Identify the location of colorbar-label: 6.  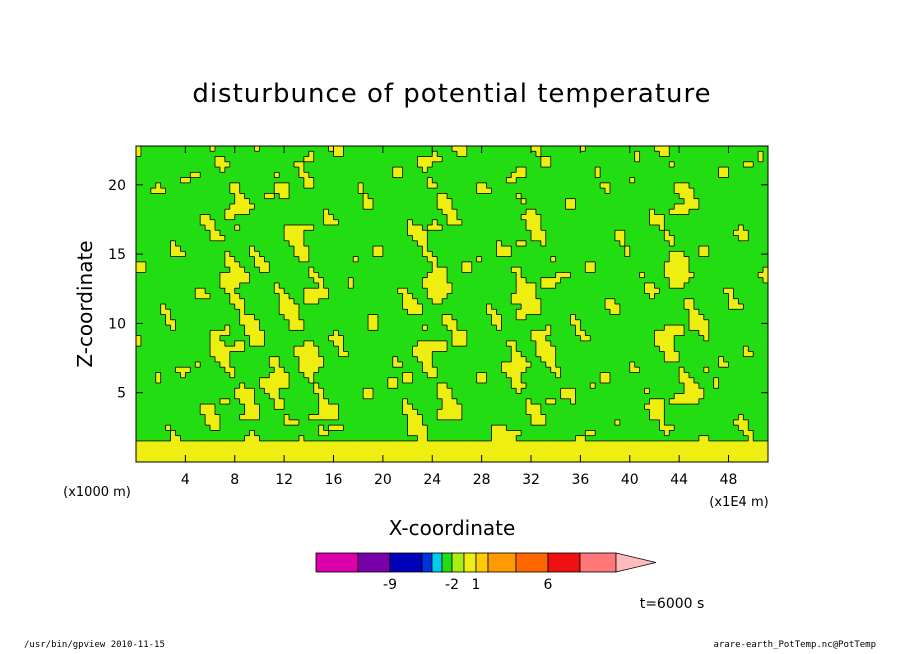
(548, 585).